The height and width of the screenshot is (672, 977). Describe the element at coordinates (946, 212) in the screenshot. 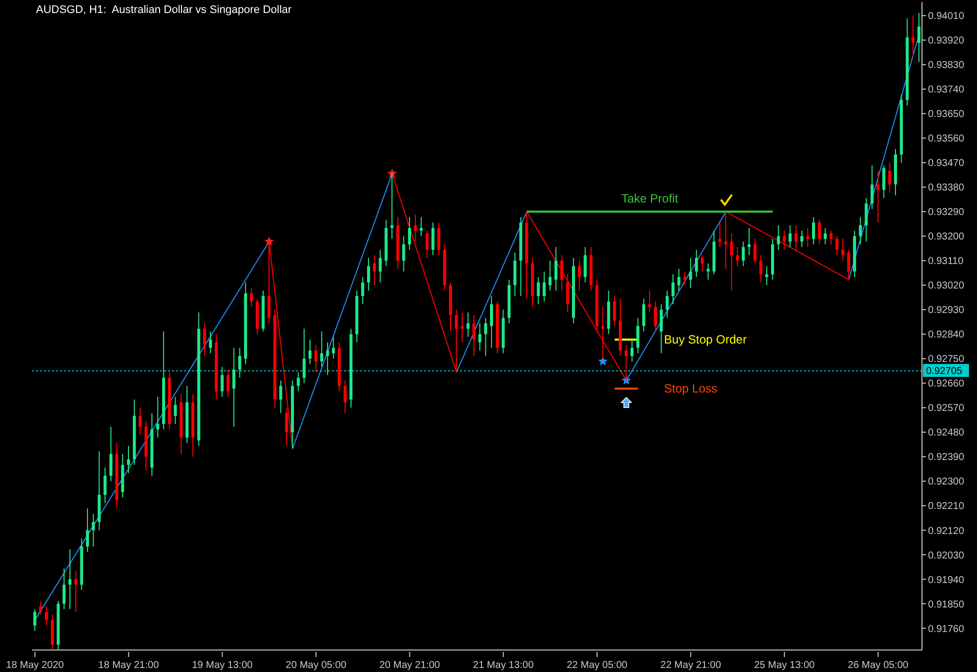

I see `y-tick-label: 0.93290` at that location.